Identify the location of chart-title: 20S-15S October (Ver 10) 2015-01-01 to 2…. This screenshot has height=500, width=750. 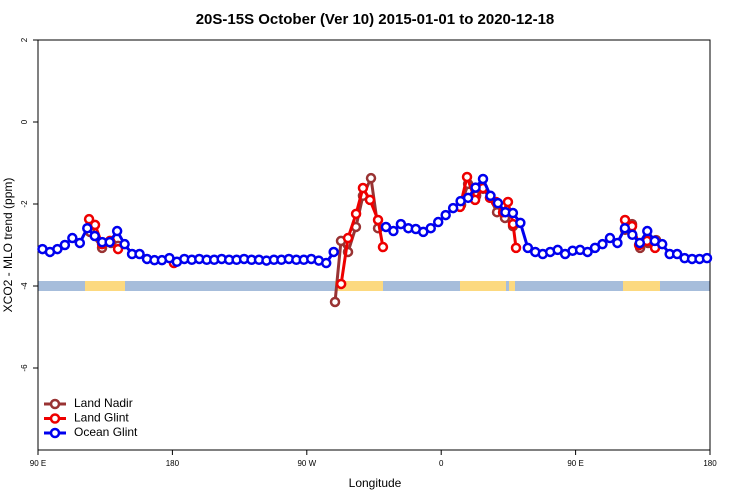
(375, 19).